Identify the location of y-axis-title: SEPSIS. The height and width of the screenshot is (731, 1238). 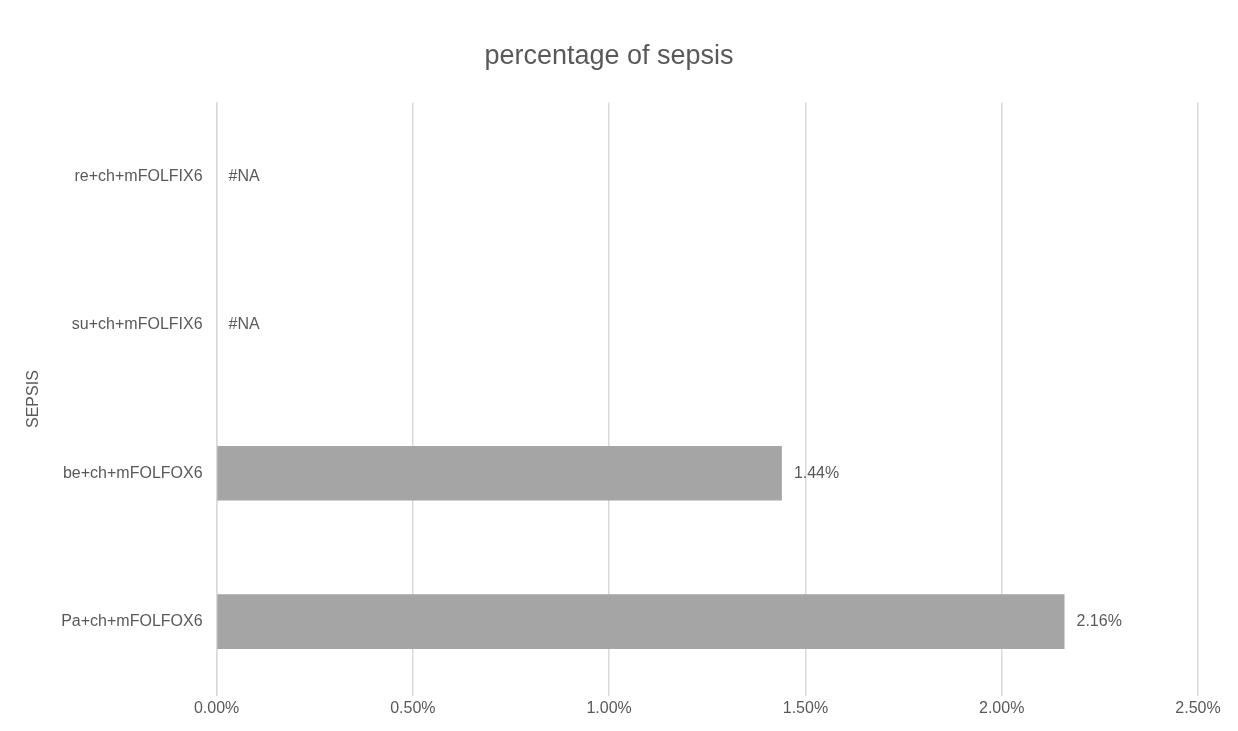
(33, 399).